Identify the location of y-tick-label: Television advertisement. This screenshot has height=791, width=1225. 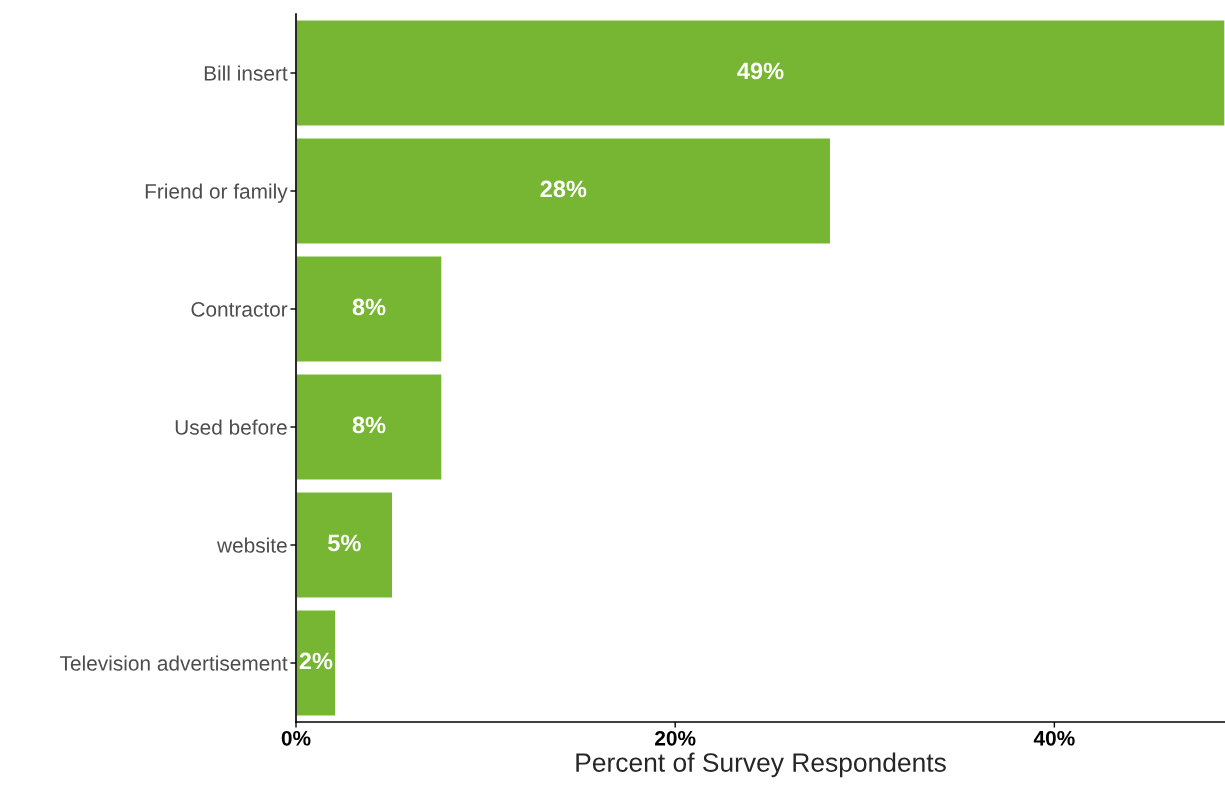
(174, 663).